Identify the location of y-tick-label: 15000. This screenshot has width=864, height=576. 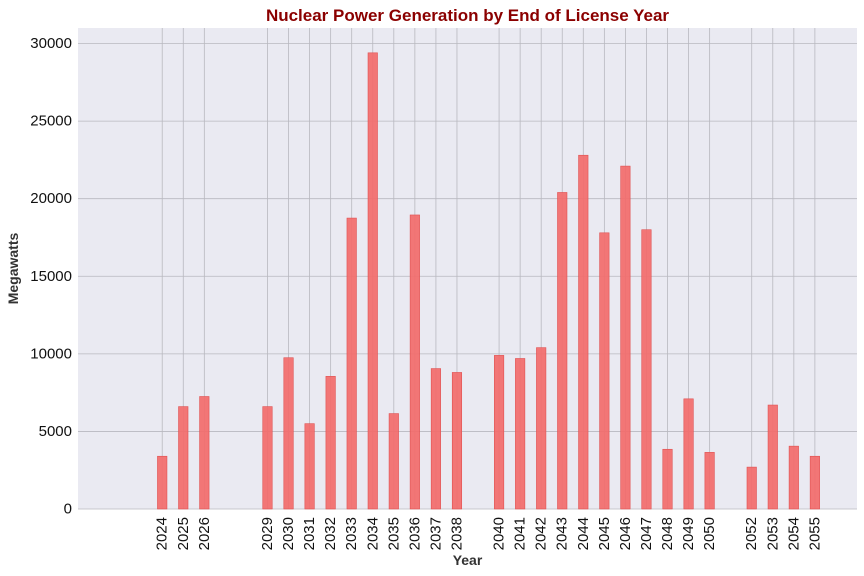
(51, 276).